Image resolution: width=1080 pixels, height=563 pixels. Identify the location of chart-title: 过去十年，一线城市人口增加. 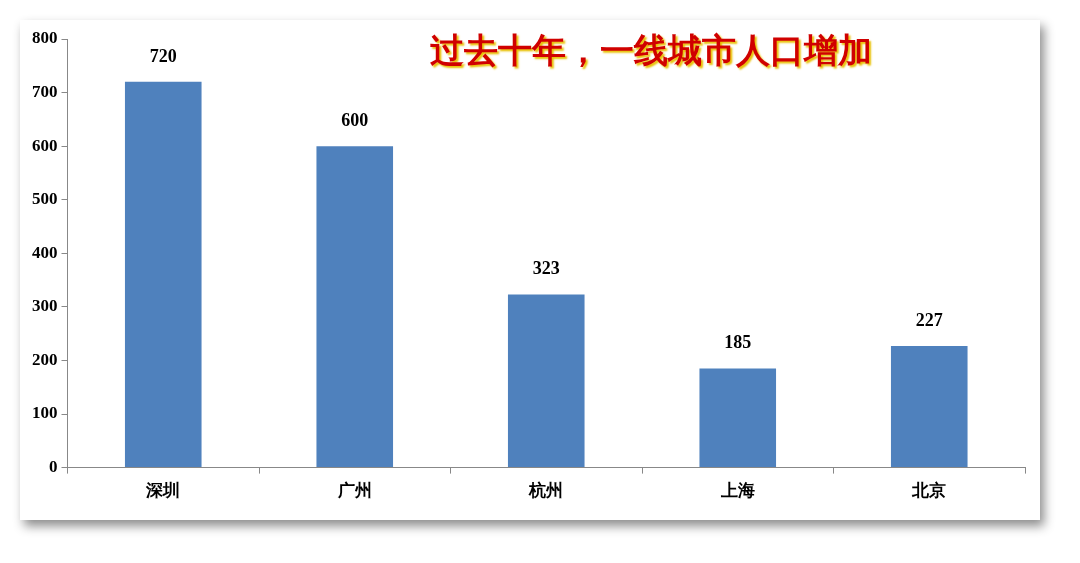
(651, 50).